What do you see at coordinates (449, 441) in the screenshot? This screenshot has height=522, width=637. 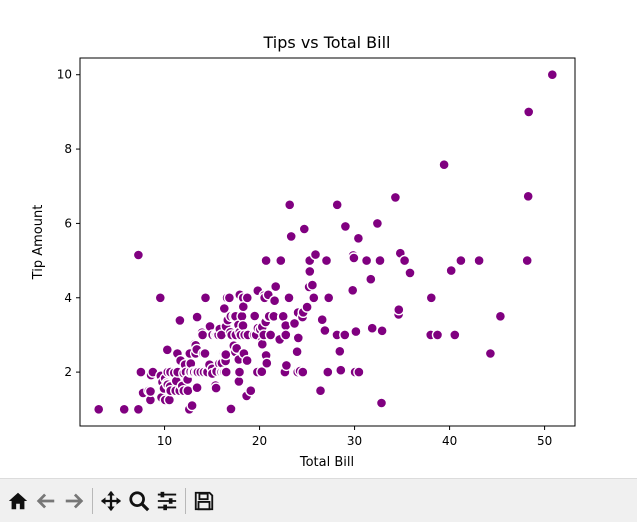 I see `x-tick-label: 40` at bounding box center [449, 441].